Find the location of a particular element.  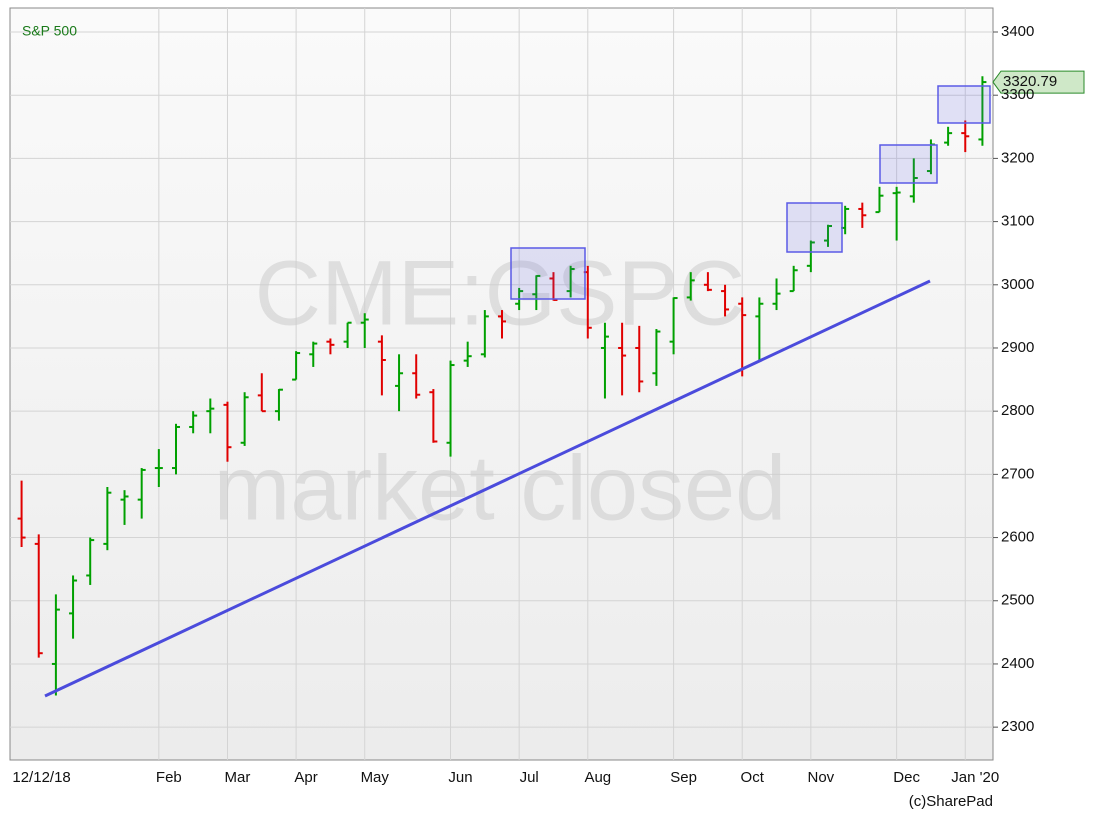

x-tick-label: Mar is located at coordinates (238, 777).